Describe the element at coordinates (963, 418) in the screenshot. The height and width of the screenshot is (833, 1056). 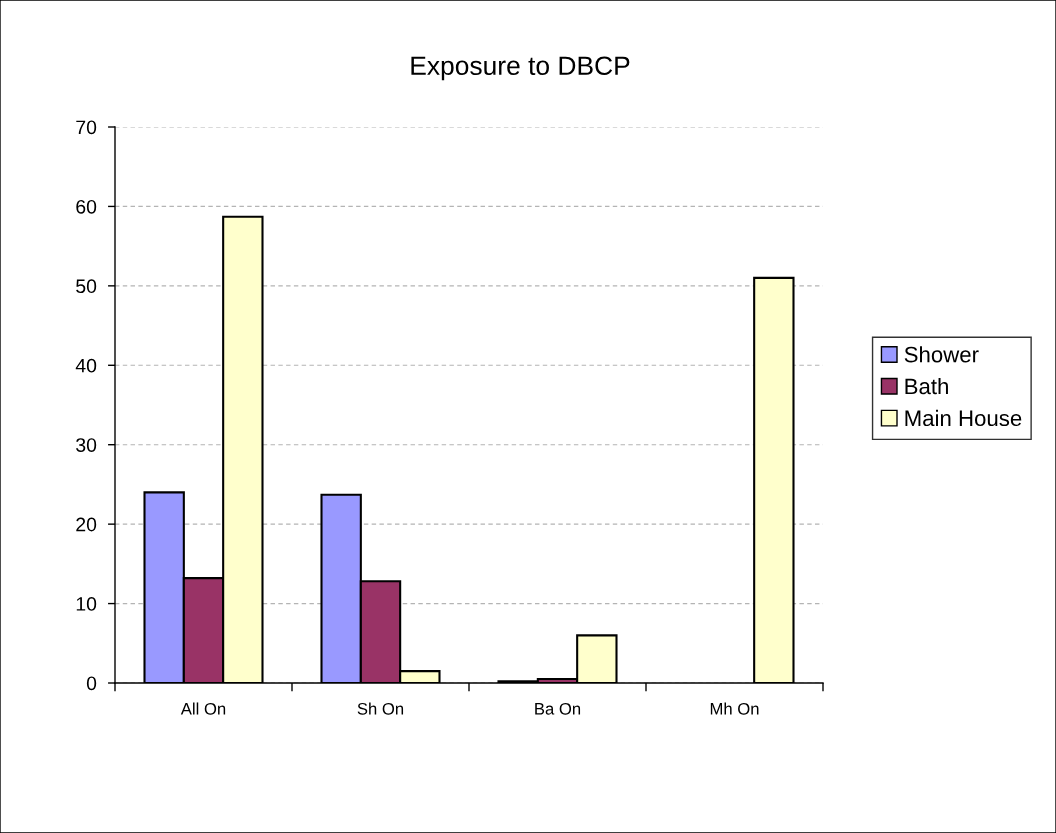
I see `legend-label: Main House` at that location.